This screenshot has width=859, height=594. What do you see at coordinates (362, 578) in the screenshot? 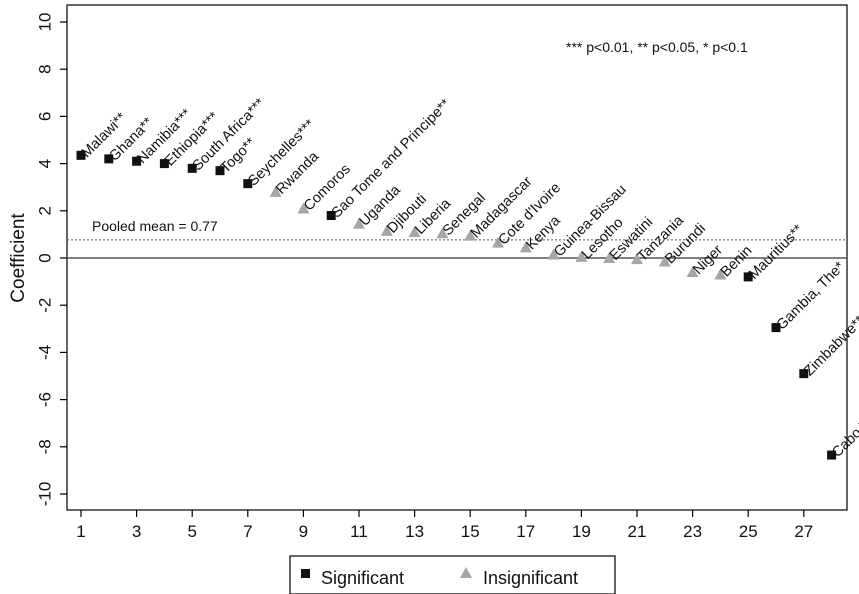
I see `legend-significant-label: Significant` at bounding box center [362, 578].